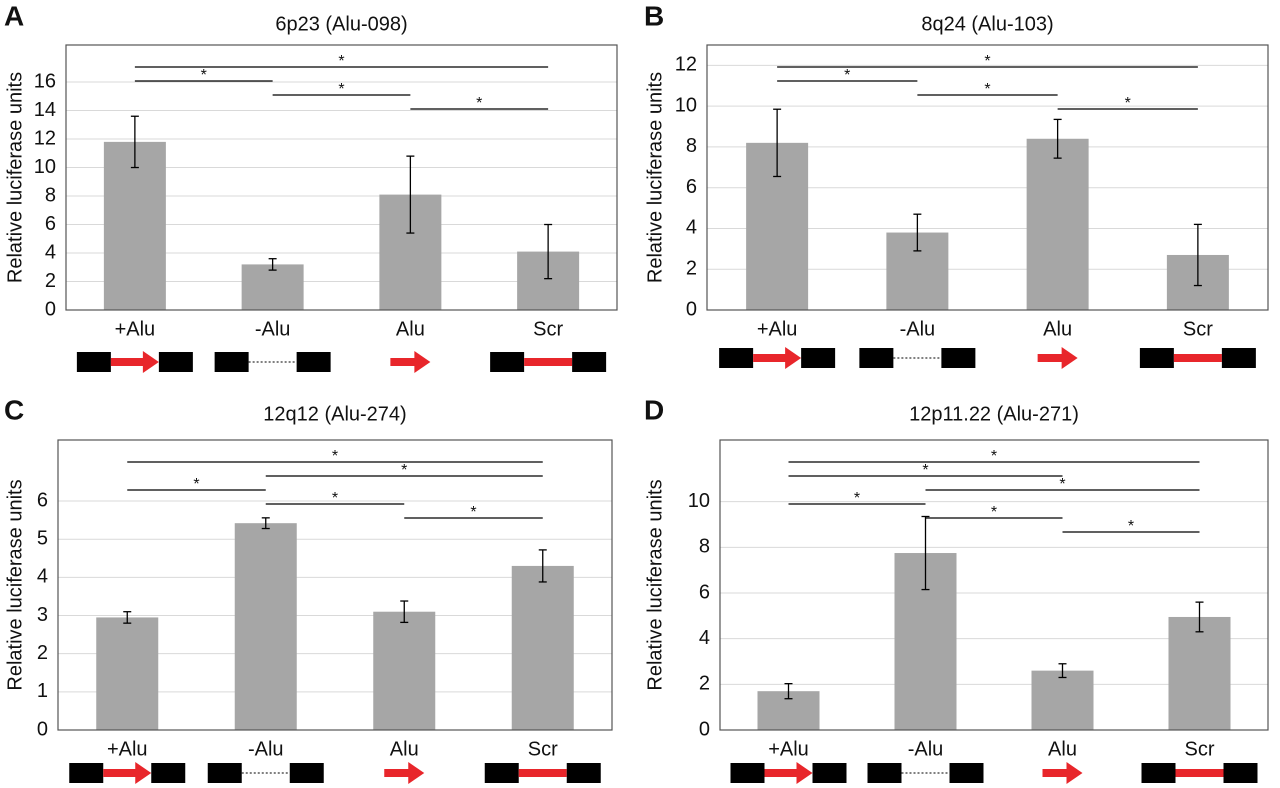  What do you see at coordinates (42, 538) in the screenshot?
I see `y-tick-label: 5` at bounding box center [42, 538].